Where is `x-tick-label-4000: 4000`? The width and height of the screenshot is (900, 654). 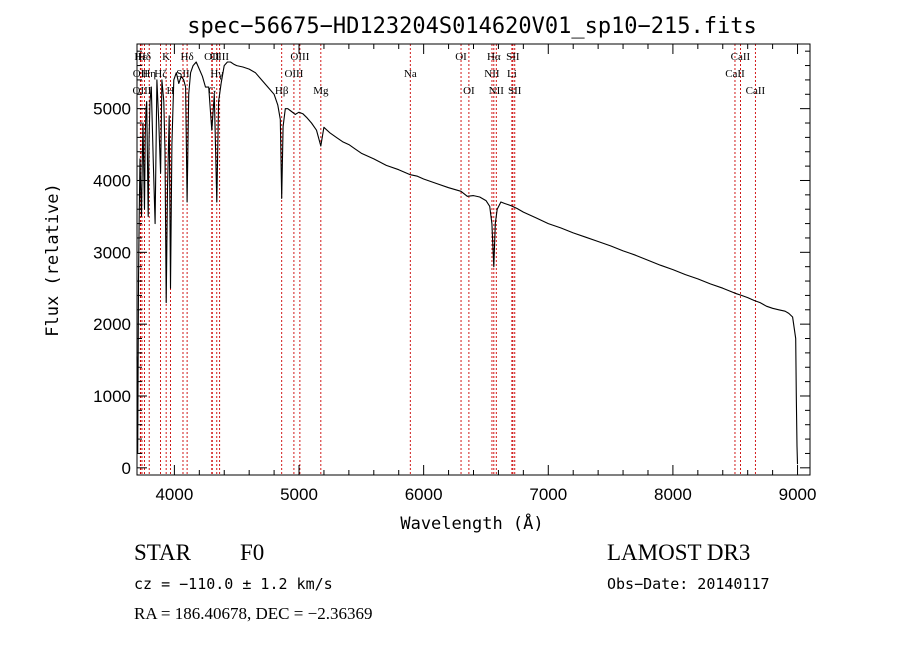 x-tick-label-4000: 4000 is located at coordinates (174, 494).